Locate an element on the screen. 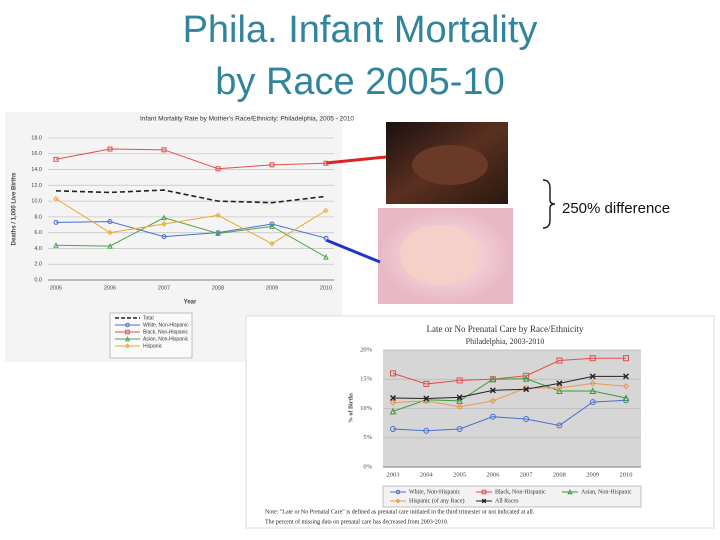  connector-red is located at coordinates (356, 160).